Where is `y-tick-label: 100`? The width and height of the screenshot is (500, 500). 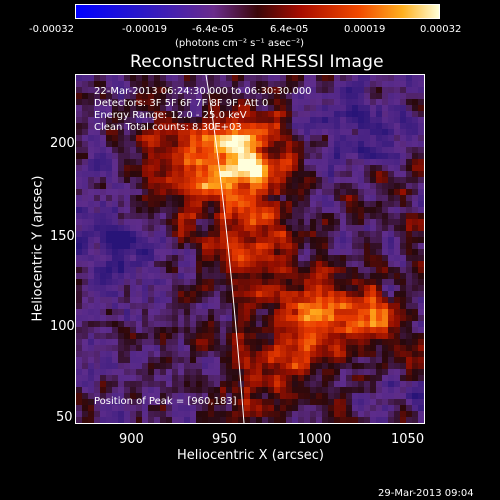 y-tick-label: 100 is located at coordinates (62, 326).